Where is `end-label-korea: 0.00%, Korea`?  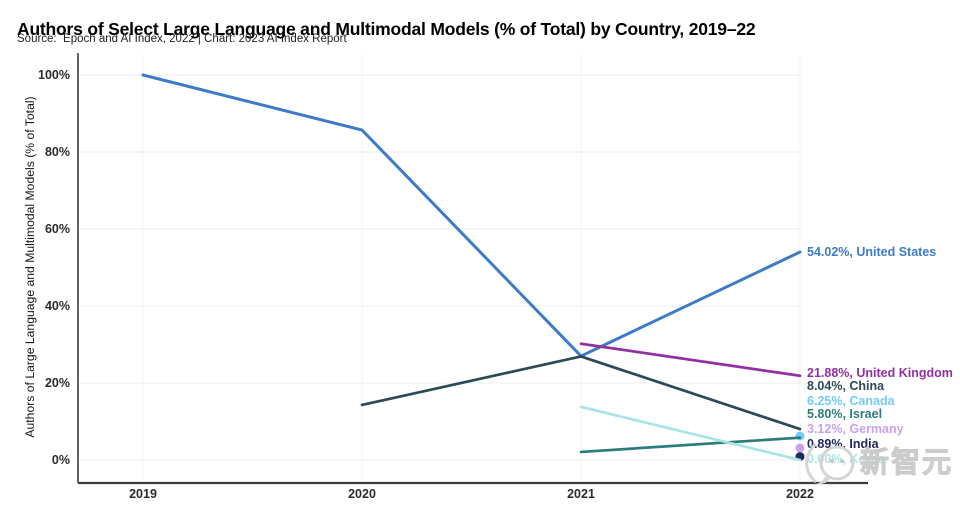 end-label-korea: 0.00%, Korea is located at coordinates (846, 458).